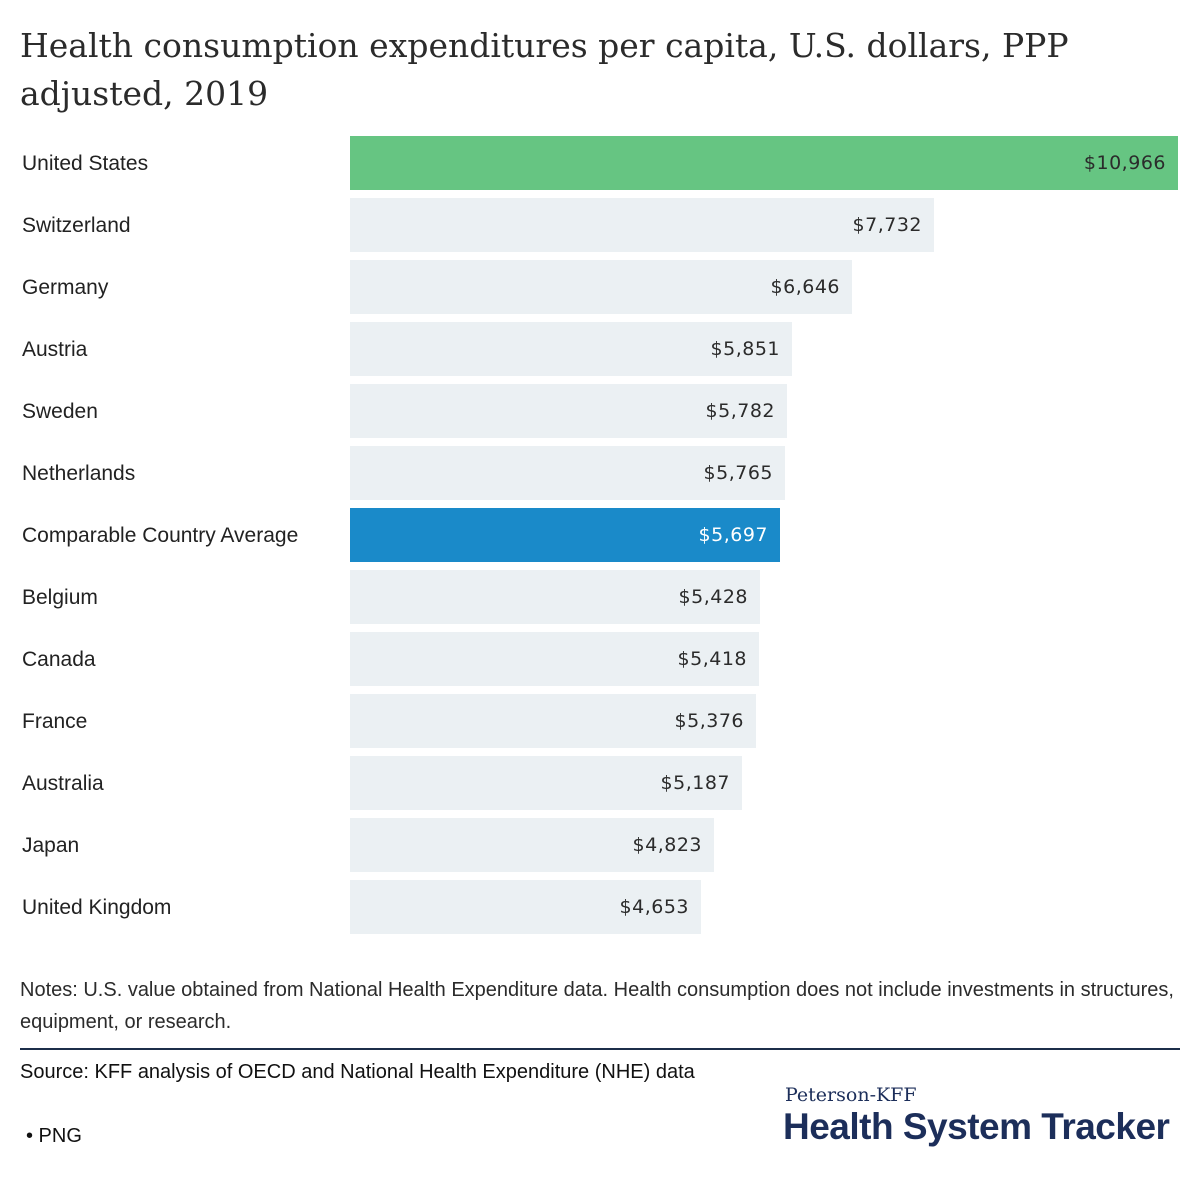 This screenshot has width=1200, height=1178. I want to click on category-label: Austria, so click(55, 349).